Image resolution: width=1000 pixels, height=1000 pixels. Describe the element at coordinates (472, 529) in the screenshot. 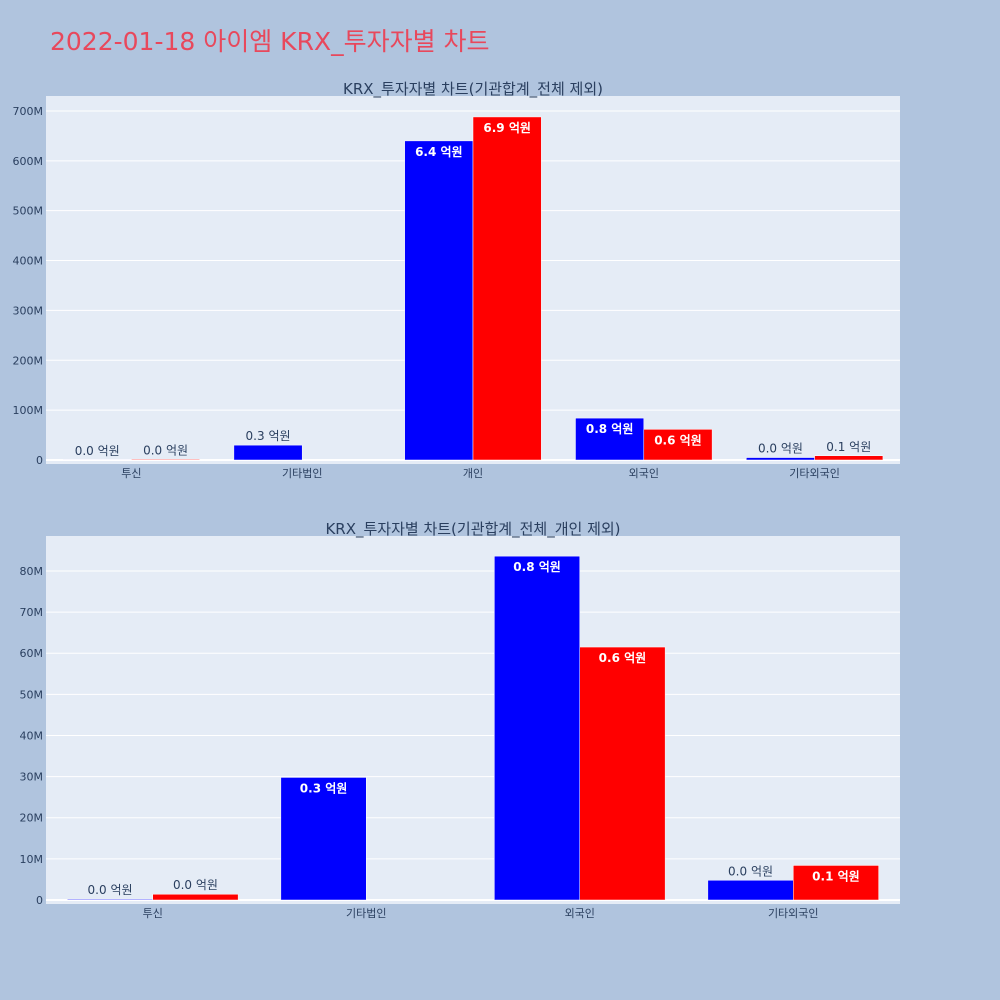

I see `chart-title: KRX_투자자별 차트(기관합계_전체_개인 제외)` at that location.